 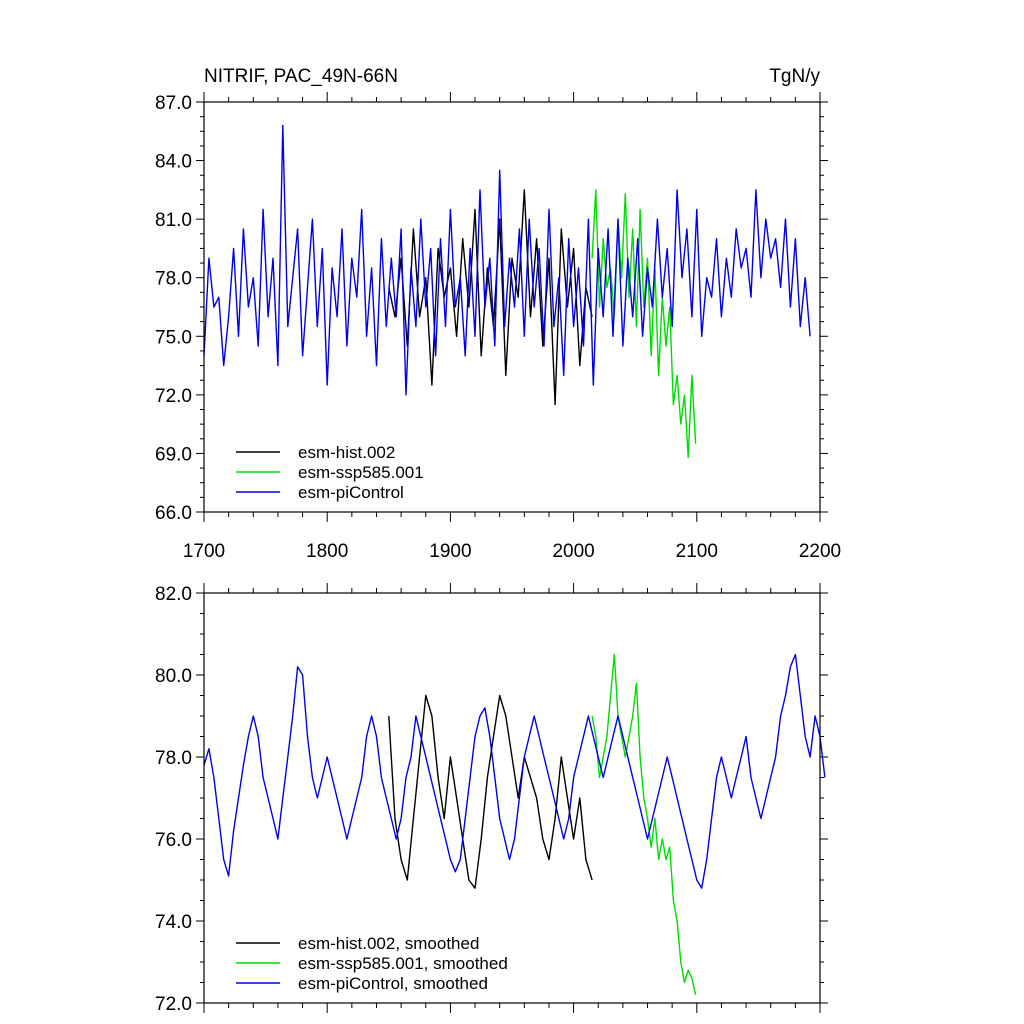 What do you see at coordinates (388, 943) in the screenshot?
I see `legend-label-0: esm-hist.002, smoothed` at bounding box center [388, 943].